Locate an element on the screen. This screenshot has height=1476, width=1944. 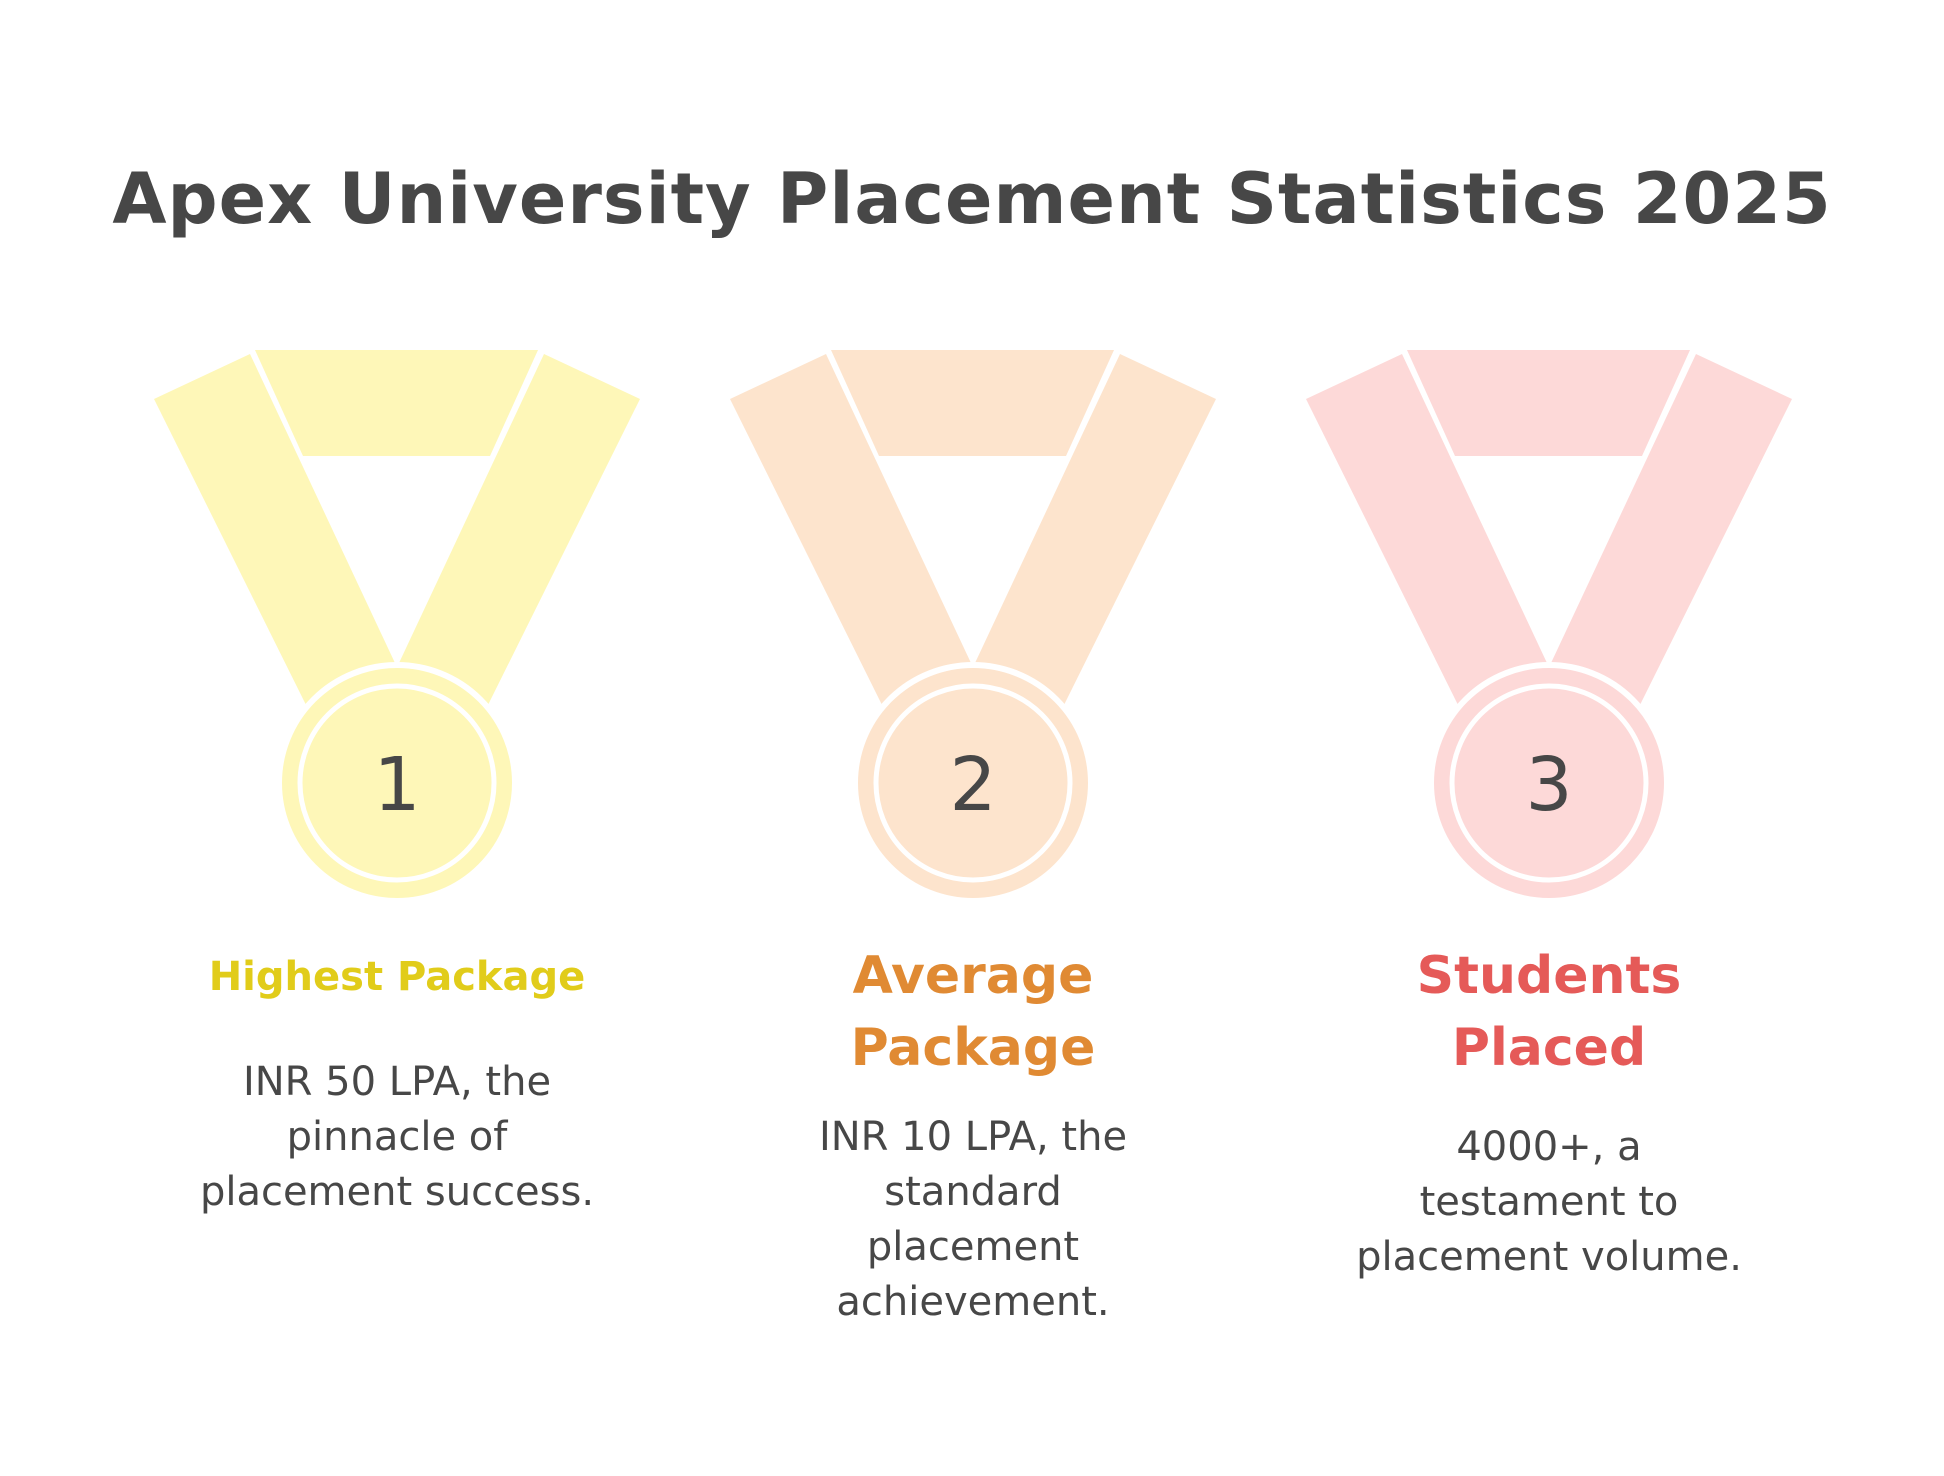
stat-description-line: pinnacle of is located at coordinates (397, 1137).